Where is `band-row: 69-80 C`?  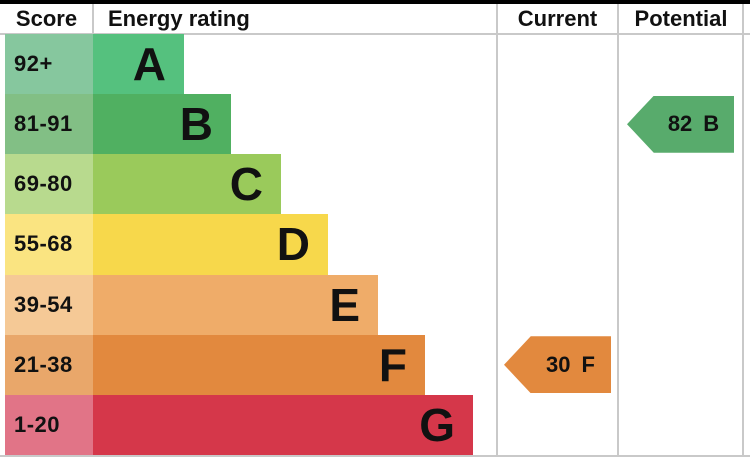
band-row: 69-80 C is located at coordinates (375, 184).